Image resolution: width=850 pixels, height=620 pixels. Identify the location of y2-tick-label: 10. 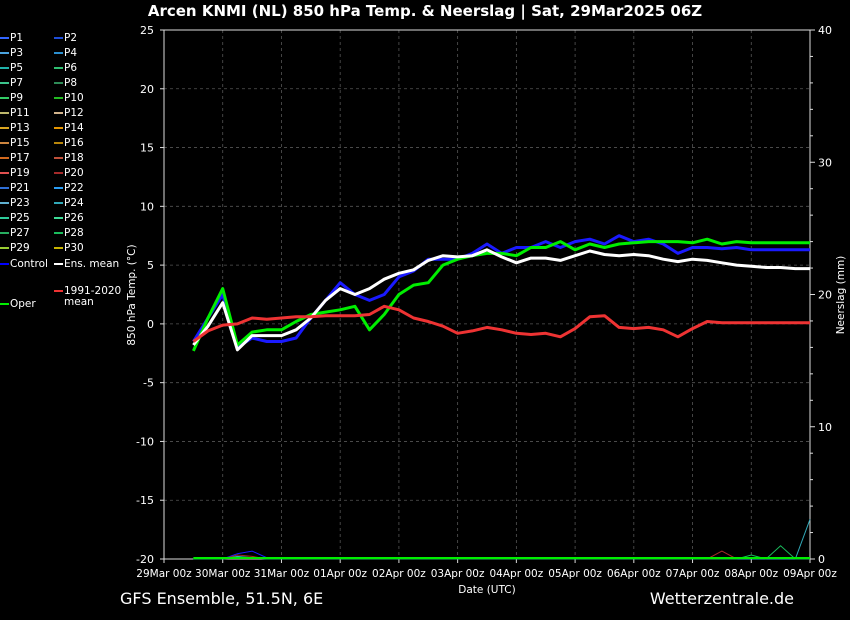
(825, 427).